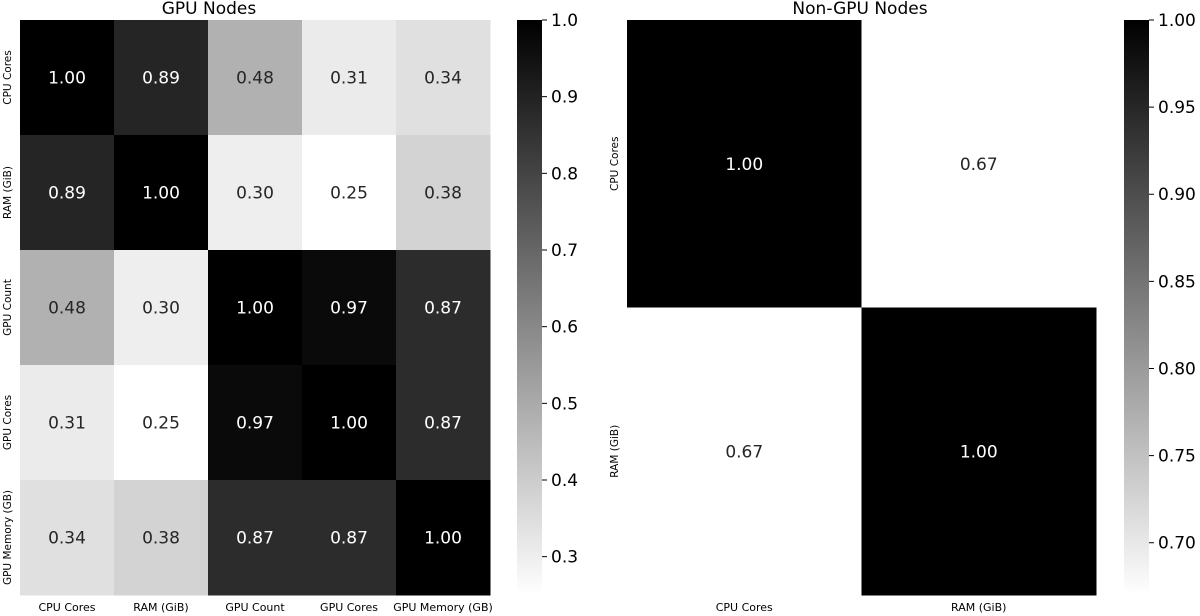 The height and width of the screenshot is (616, 1200). What do you see at coordinates (859, 9) in the screenshot?
I see `chart-title: Non-GPU Nodes` at bounding box center [859, 9].